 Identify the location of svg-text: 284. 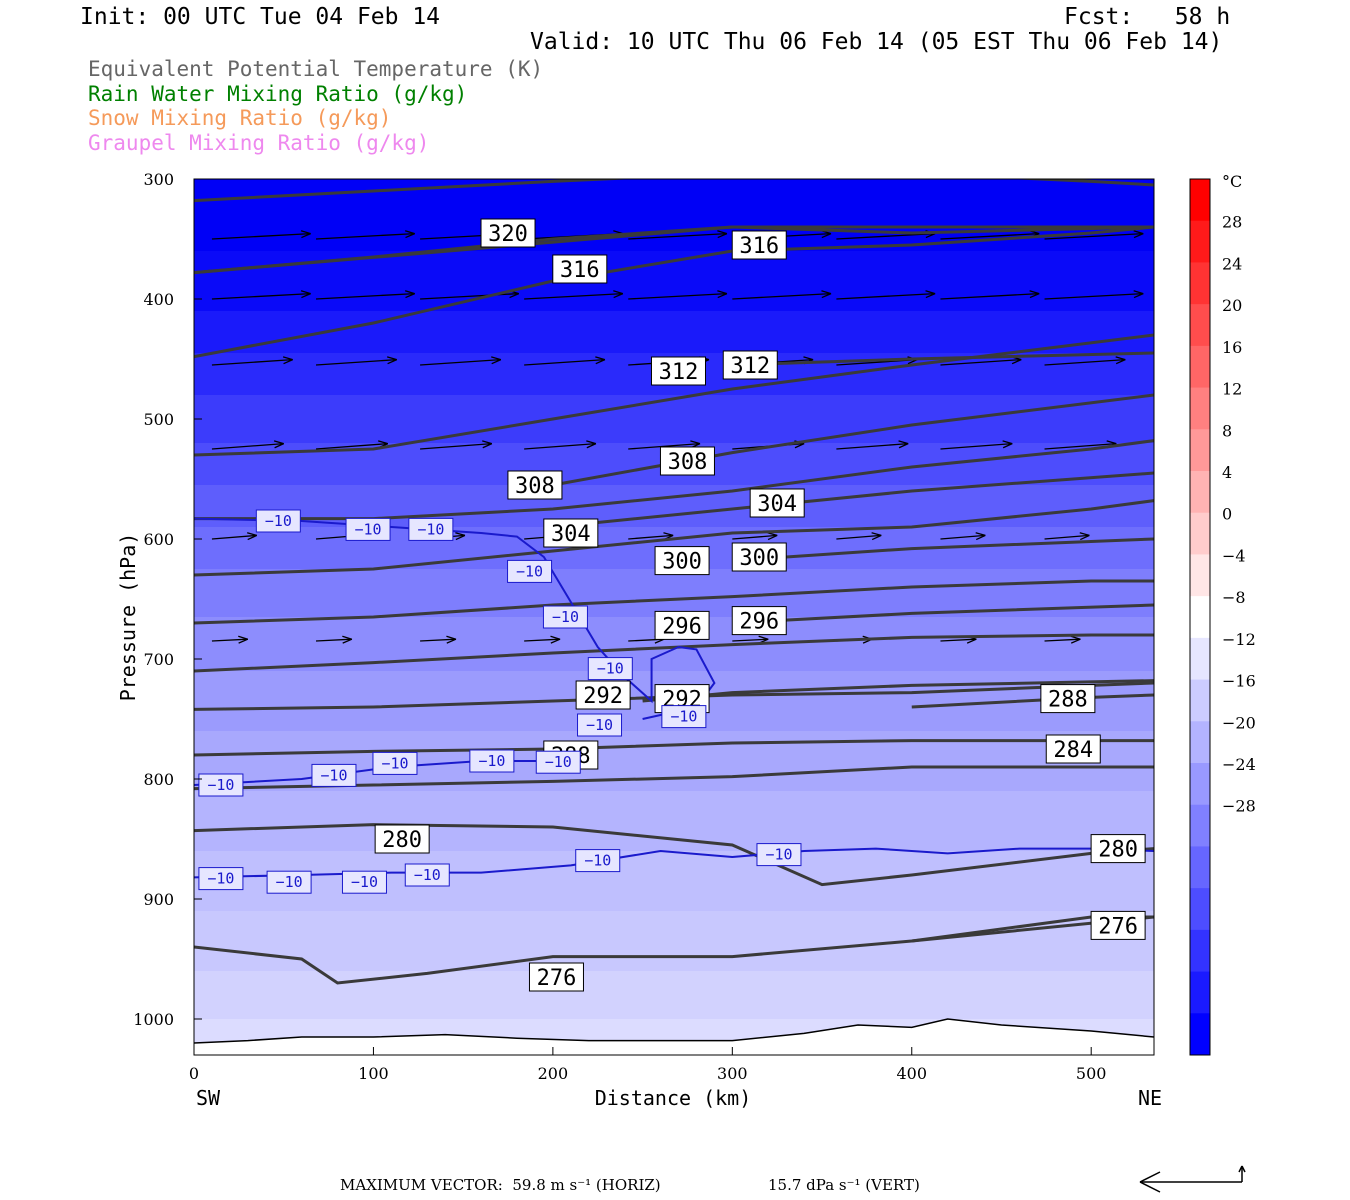
(1073, 750).